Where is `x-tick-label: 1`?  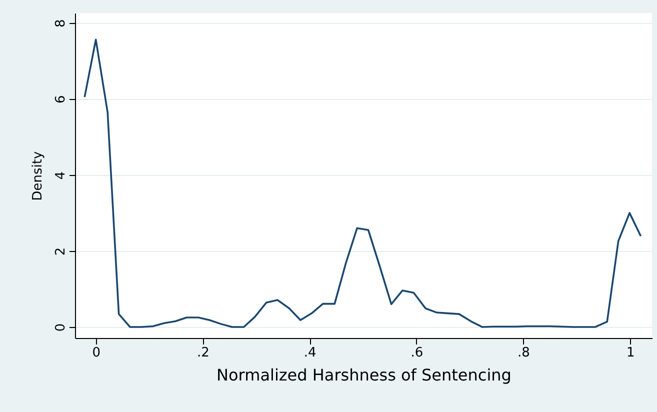
x-tick-label: 1 is located at coordinates (630, 353).